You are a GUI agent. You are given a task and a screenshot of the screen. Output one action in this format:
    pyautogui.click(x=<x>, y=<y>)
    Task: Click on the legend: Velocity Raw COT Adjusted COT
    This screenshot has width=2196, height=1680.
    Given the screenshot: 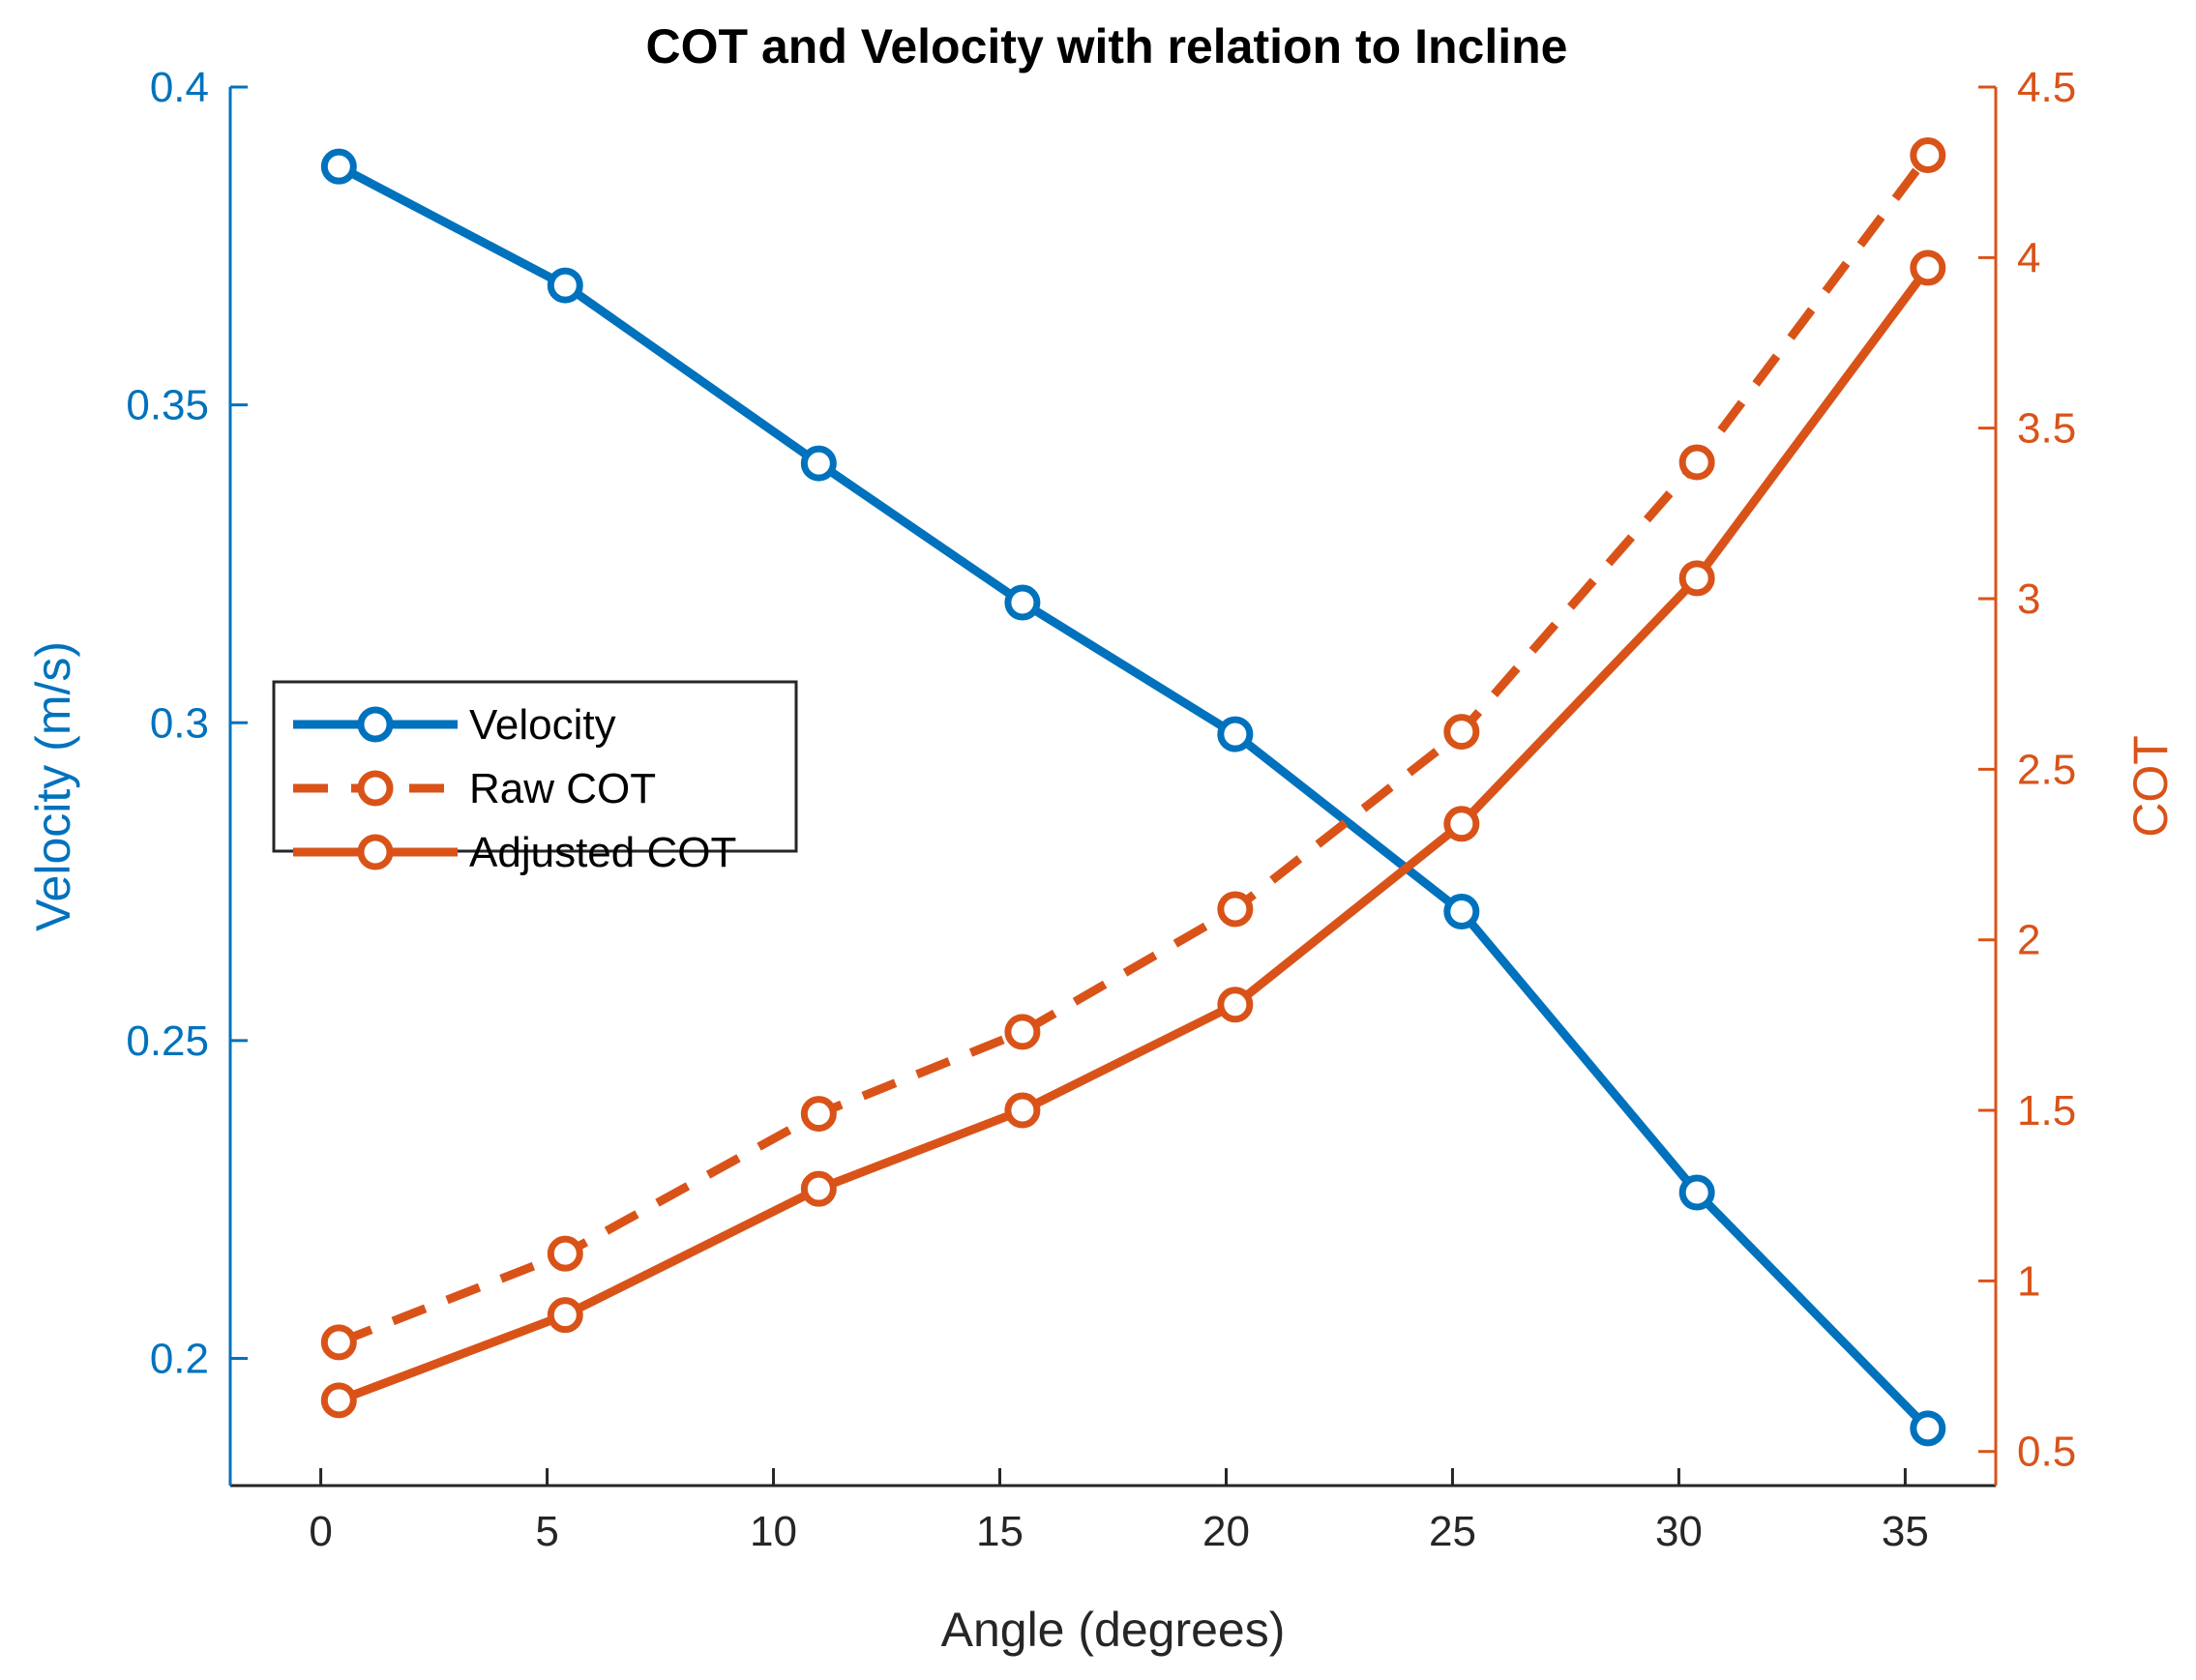 What is the action you would take?
    pyautogui.click(x=535, y=778)
    